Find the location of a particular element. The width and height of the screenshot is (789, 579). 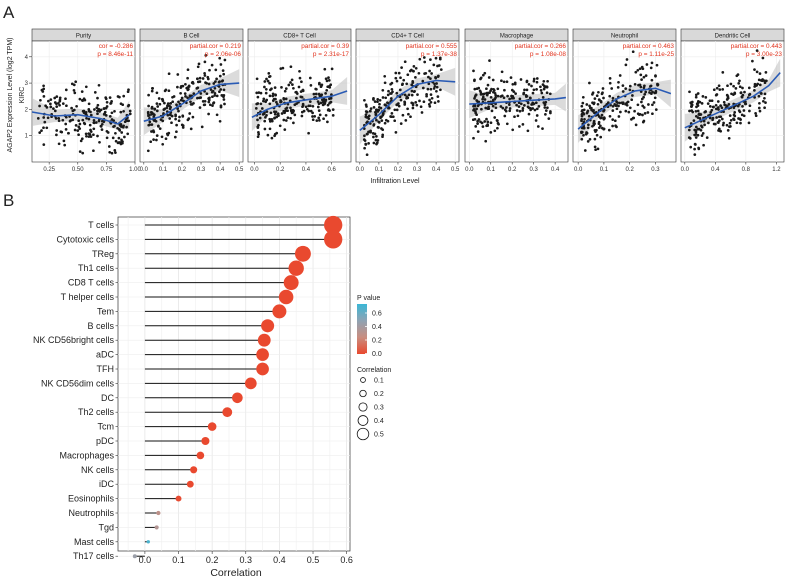

panel-strip-title: Neutrophil is located at coordinates (624, 37).